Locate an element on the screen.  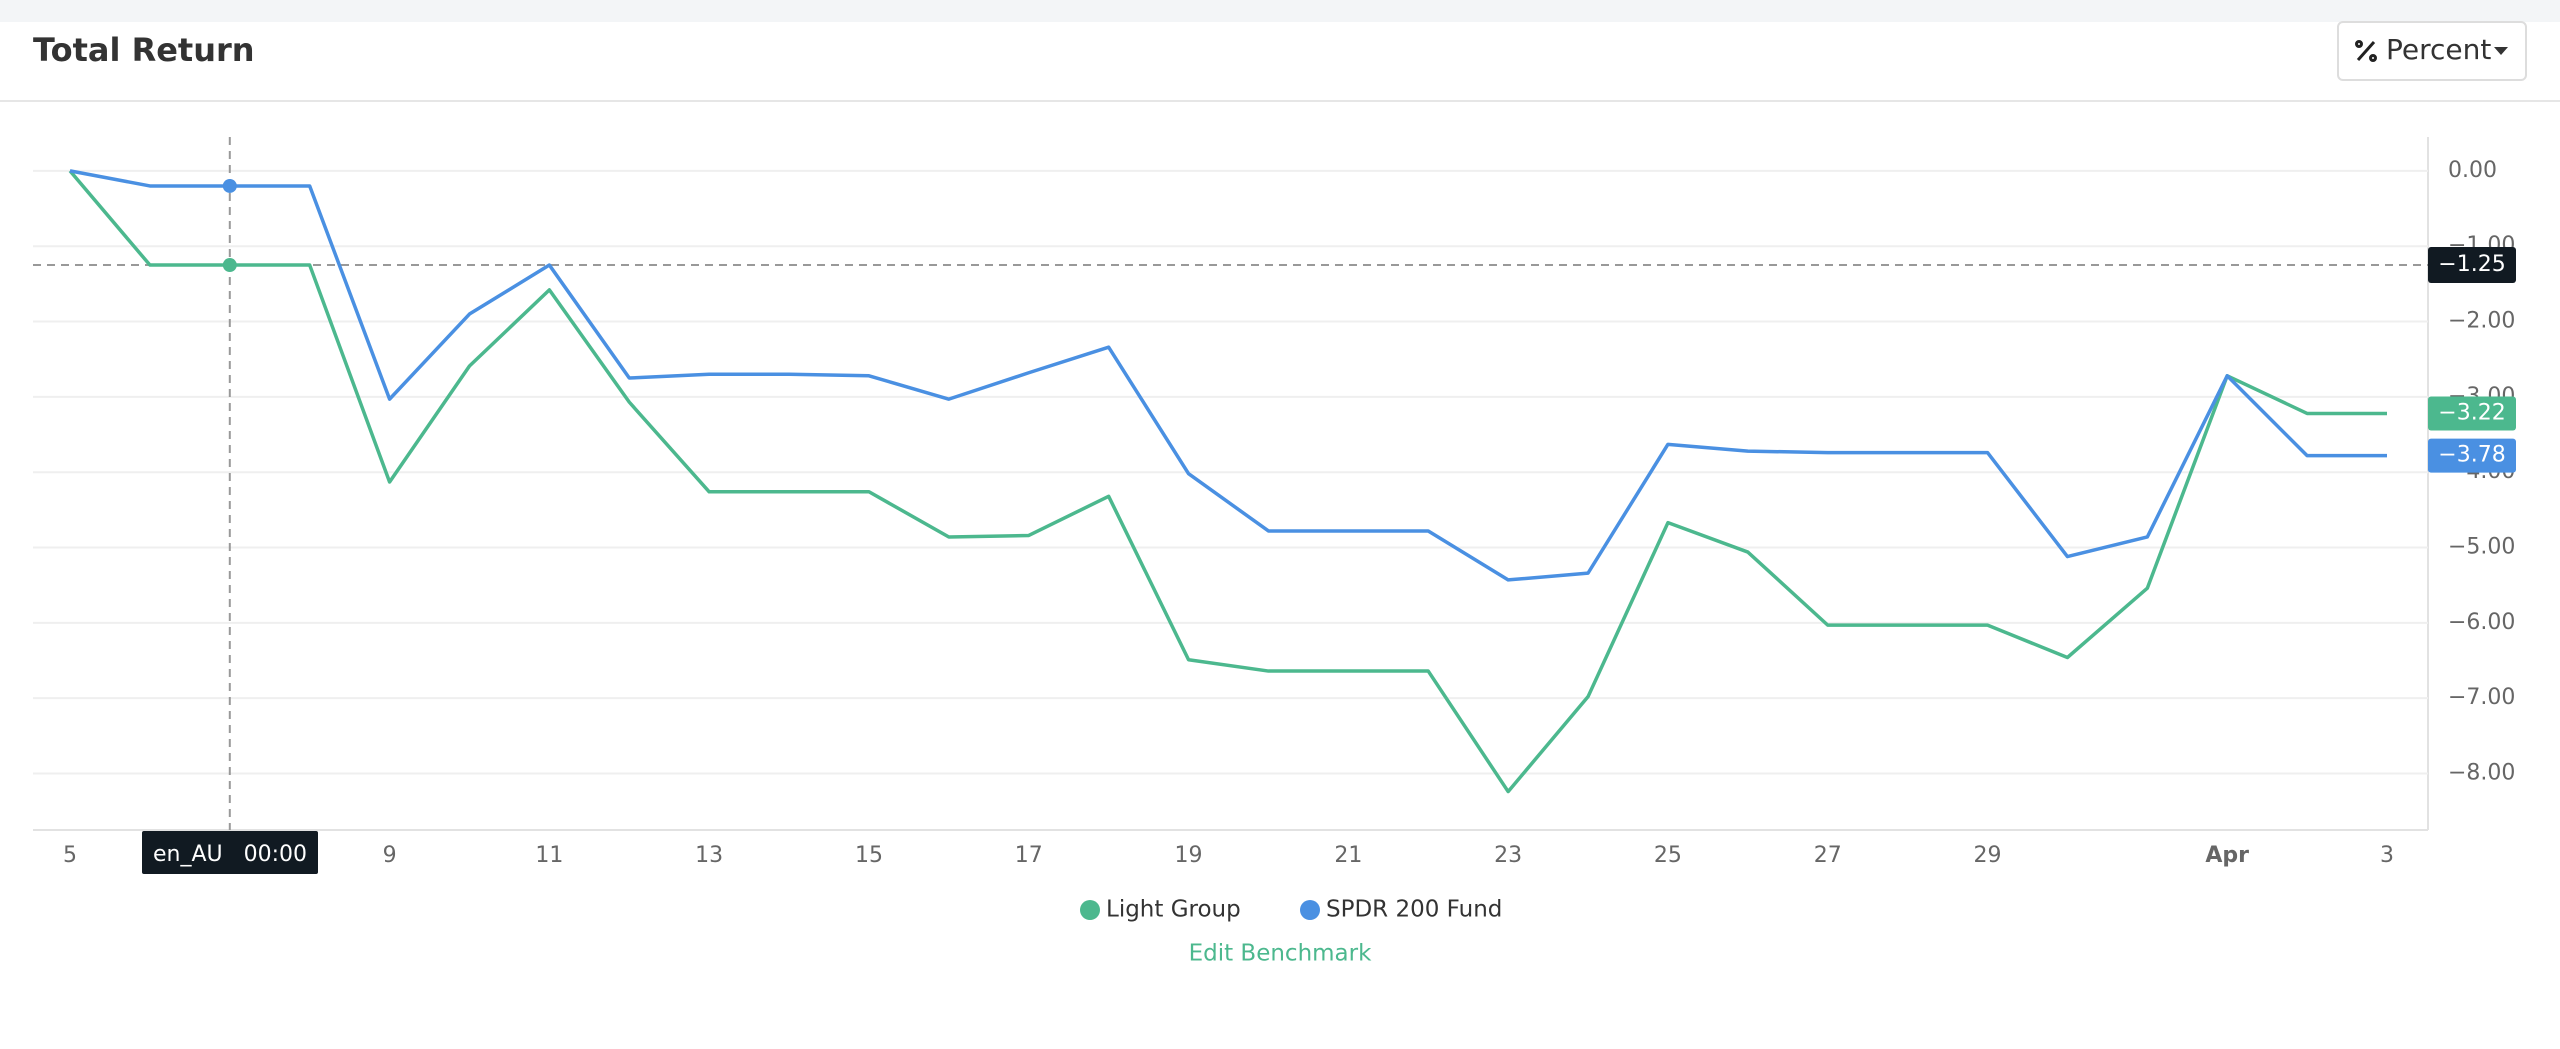
x-tick-label: 9 is located at coordinates (390, 855).